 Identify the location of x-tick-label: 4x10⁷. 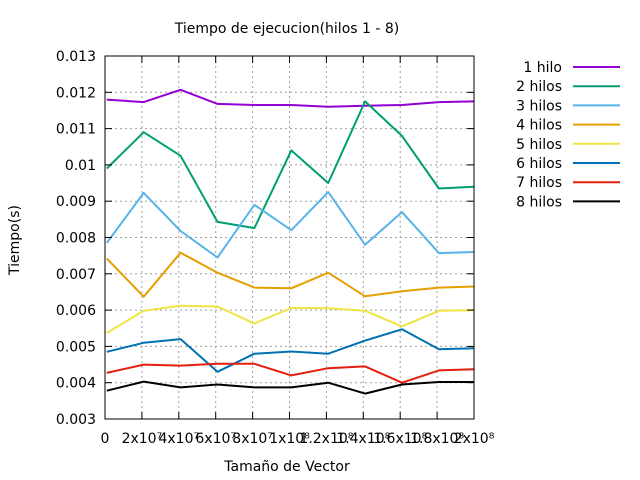
(178, 439).